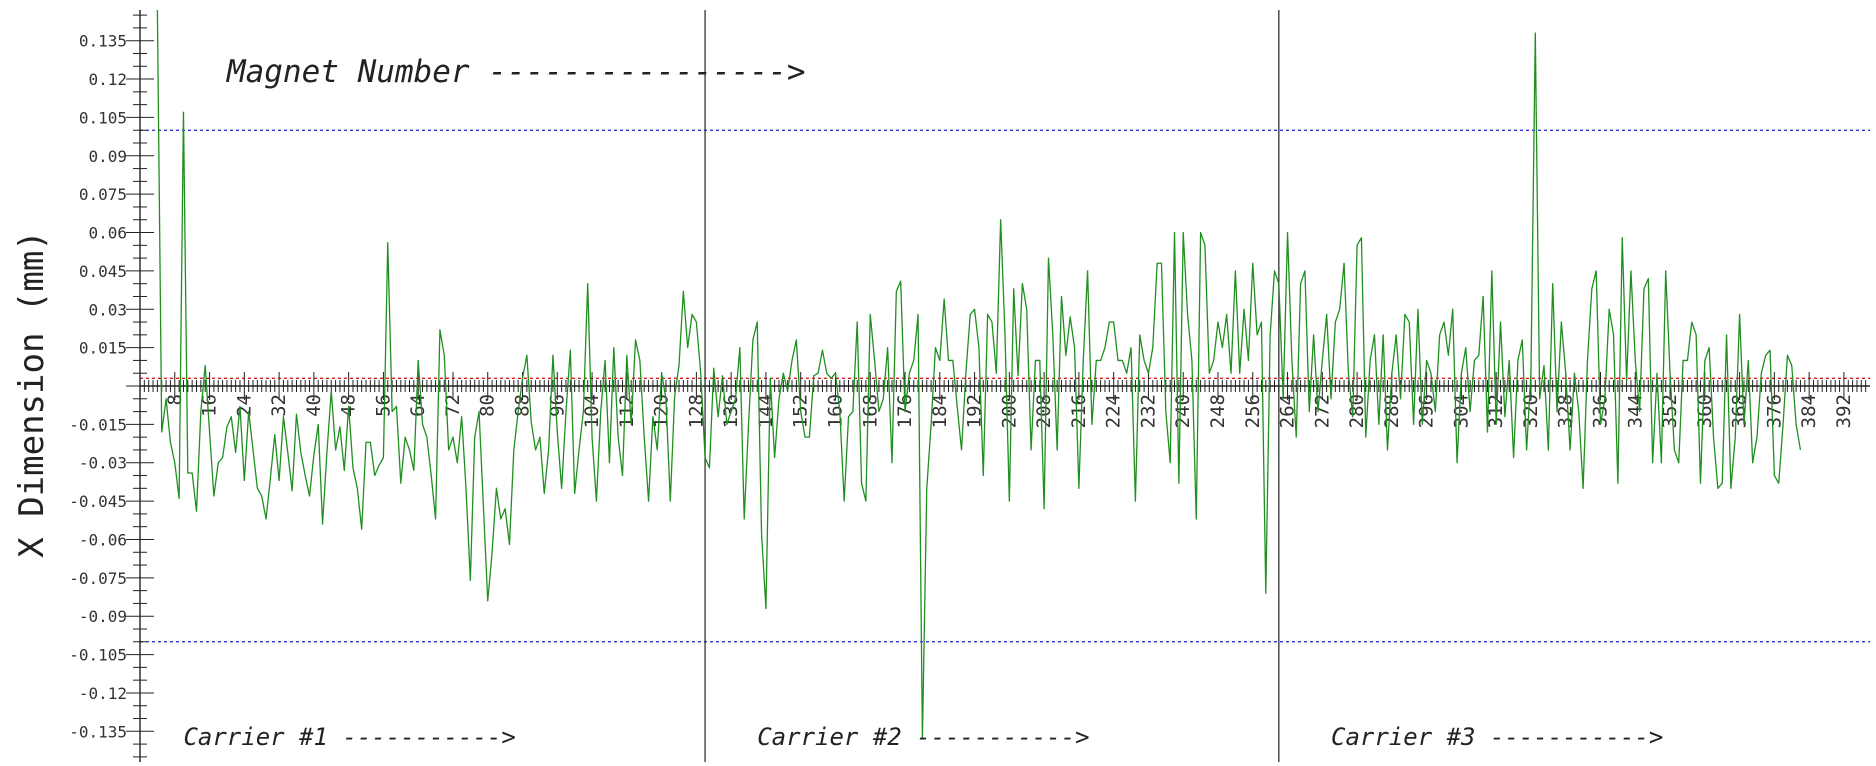 The width and height of the screenshot is (1876, 766). Describe the element at coordinates (103, 348) in the screenshot. I see `y-tick-label: 0.015` at that location.